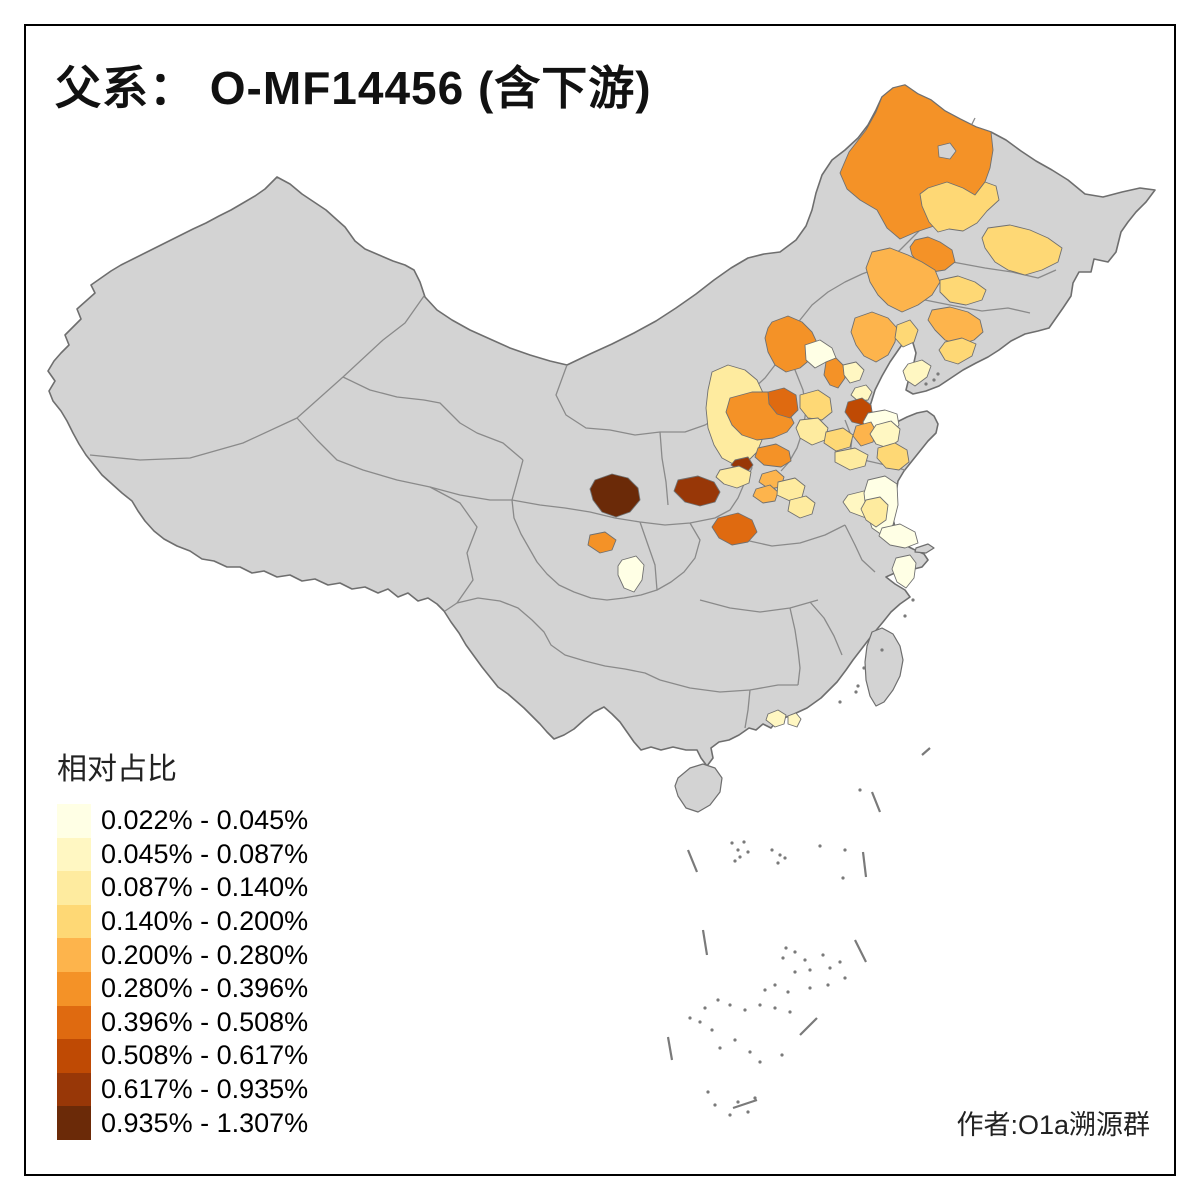  What do you see at coordinates (353, 88) in the screenshot?
I see `page-title: 父系： O-MF14456 (含下游)` at bounding box center [353, 88].